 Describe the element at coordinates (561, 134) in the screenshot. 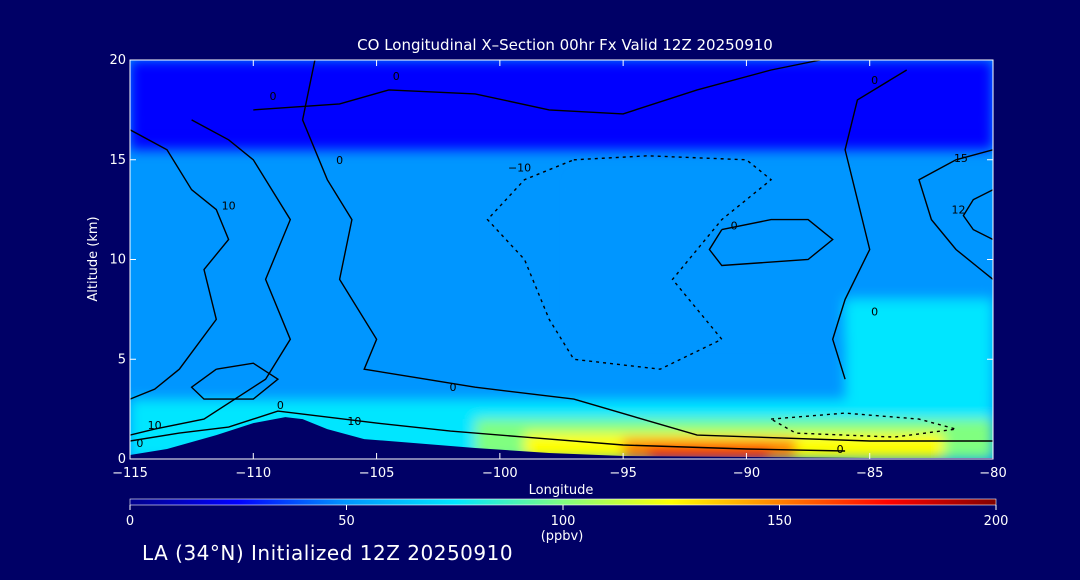

I see `field-band-upper` at that location.